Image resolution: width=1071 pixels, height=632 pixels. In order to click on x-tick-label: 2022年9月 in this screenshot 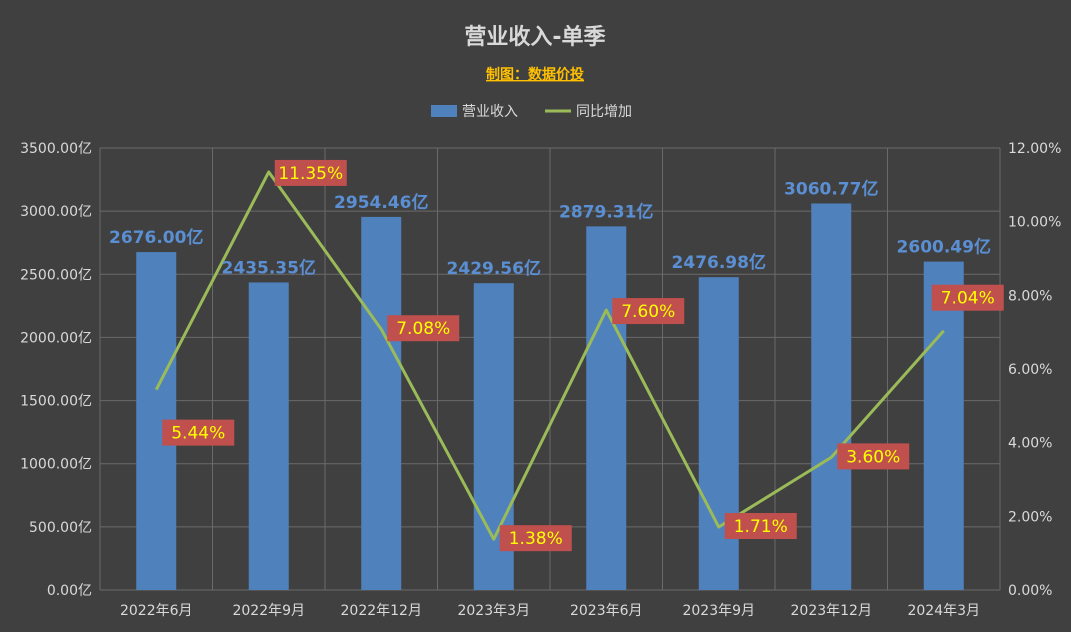, I will do `click(268, 611)`.